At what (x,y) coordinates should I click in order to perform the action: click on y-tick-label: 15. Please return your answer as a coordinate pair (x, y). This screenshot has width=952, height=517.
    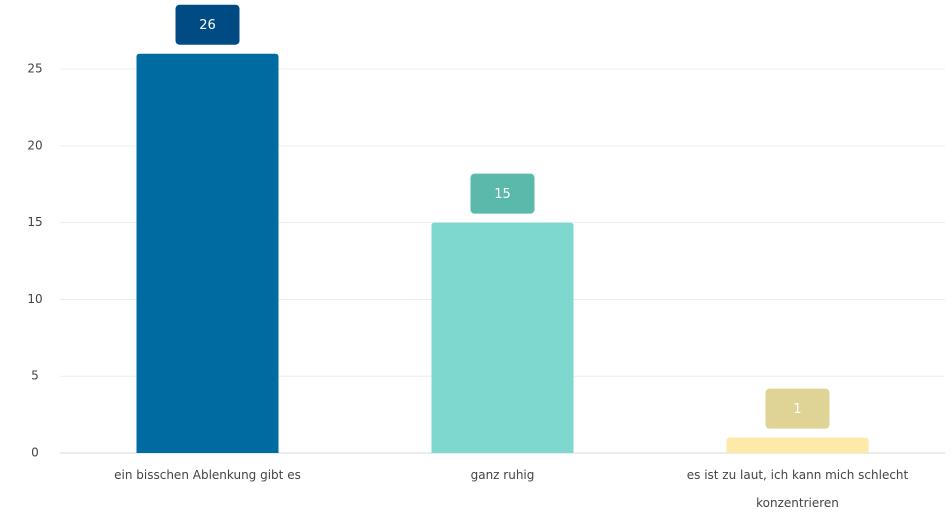
    Looking at the image, I should click on (34, 222).